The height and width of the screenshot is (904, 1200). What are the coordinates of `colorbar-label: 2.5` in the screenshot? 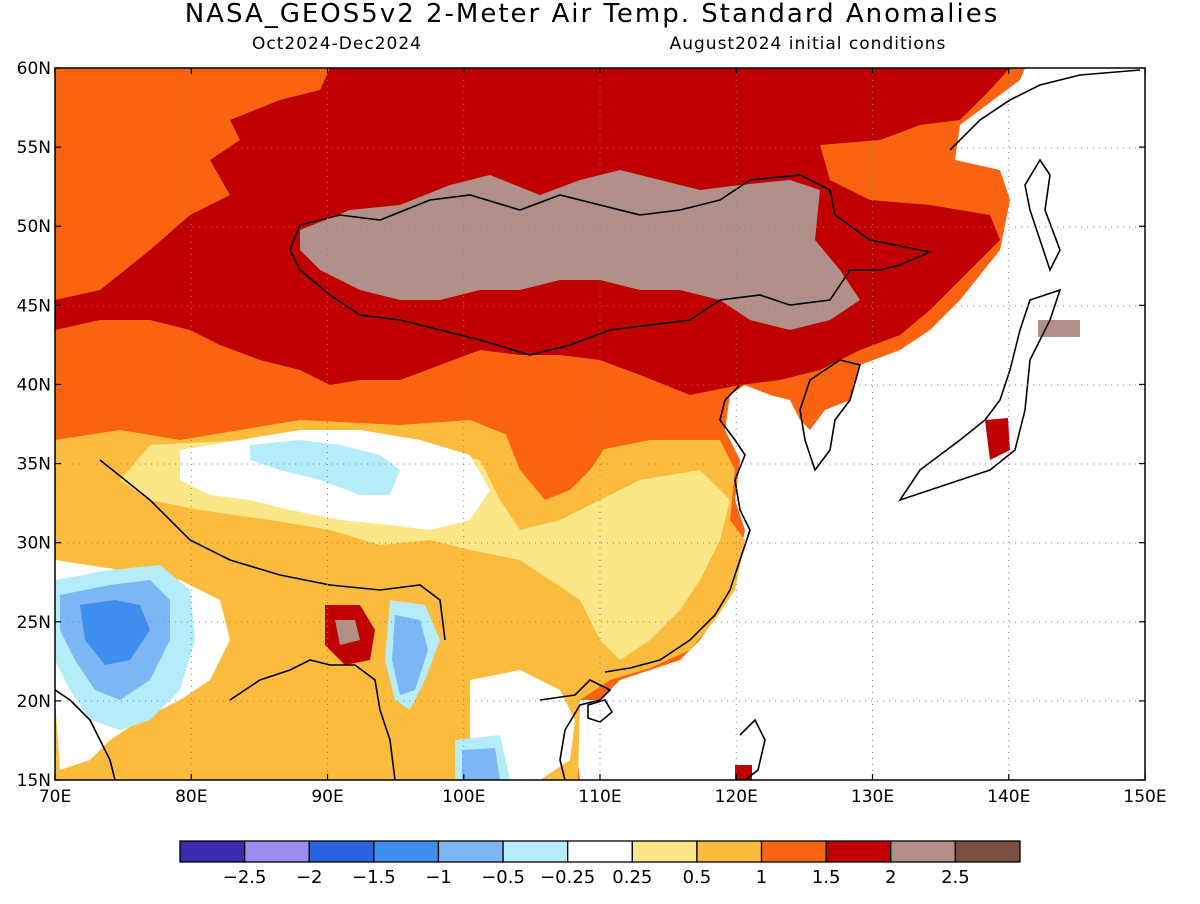 It's located at (955, 877).